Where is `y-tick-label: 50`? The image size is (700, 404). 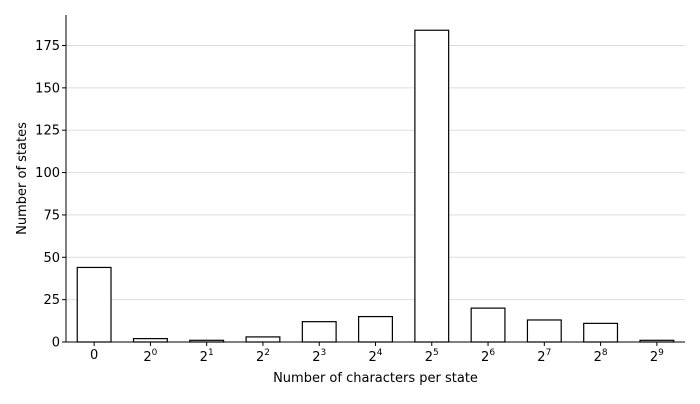 y-tick-label: 50 is located at coordinates (51, 258).